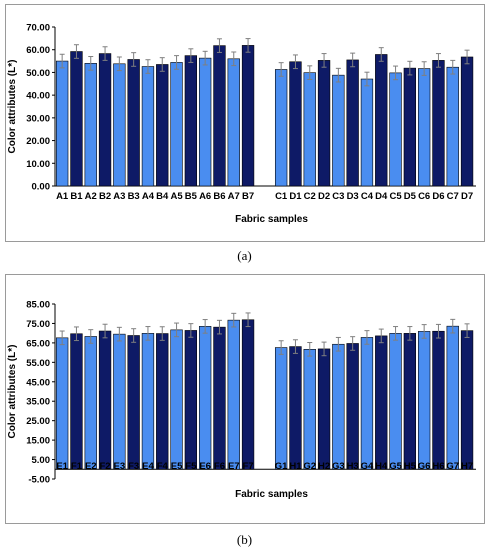  Describe the element at coordinates (453, 196) in the screenshot. I see `x-tick-label: C7` at that location.